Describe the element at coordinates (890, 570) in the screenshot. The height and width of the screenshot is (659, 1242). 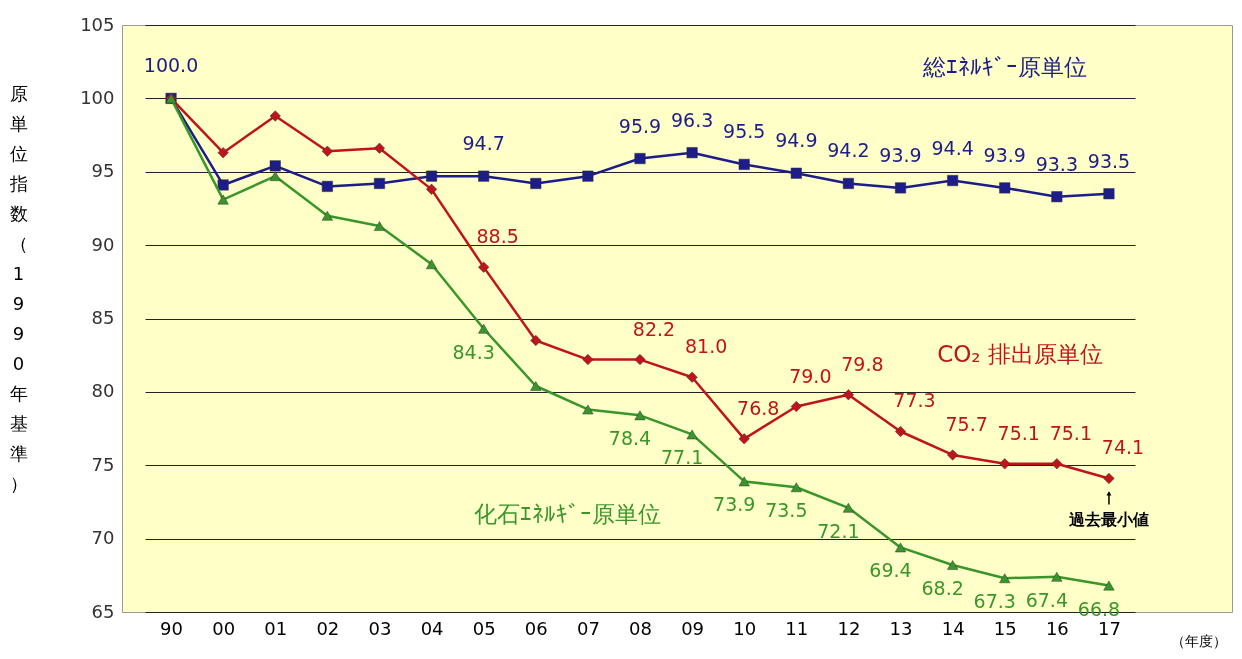
I see `data-label: 69.4` at that location.